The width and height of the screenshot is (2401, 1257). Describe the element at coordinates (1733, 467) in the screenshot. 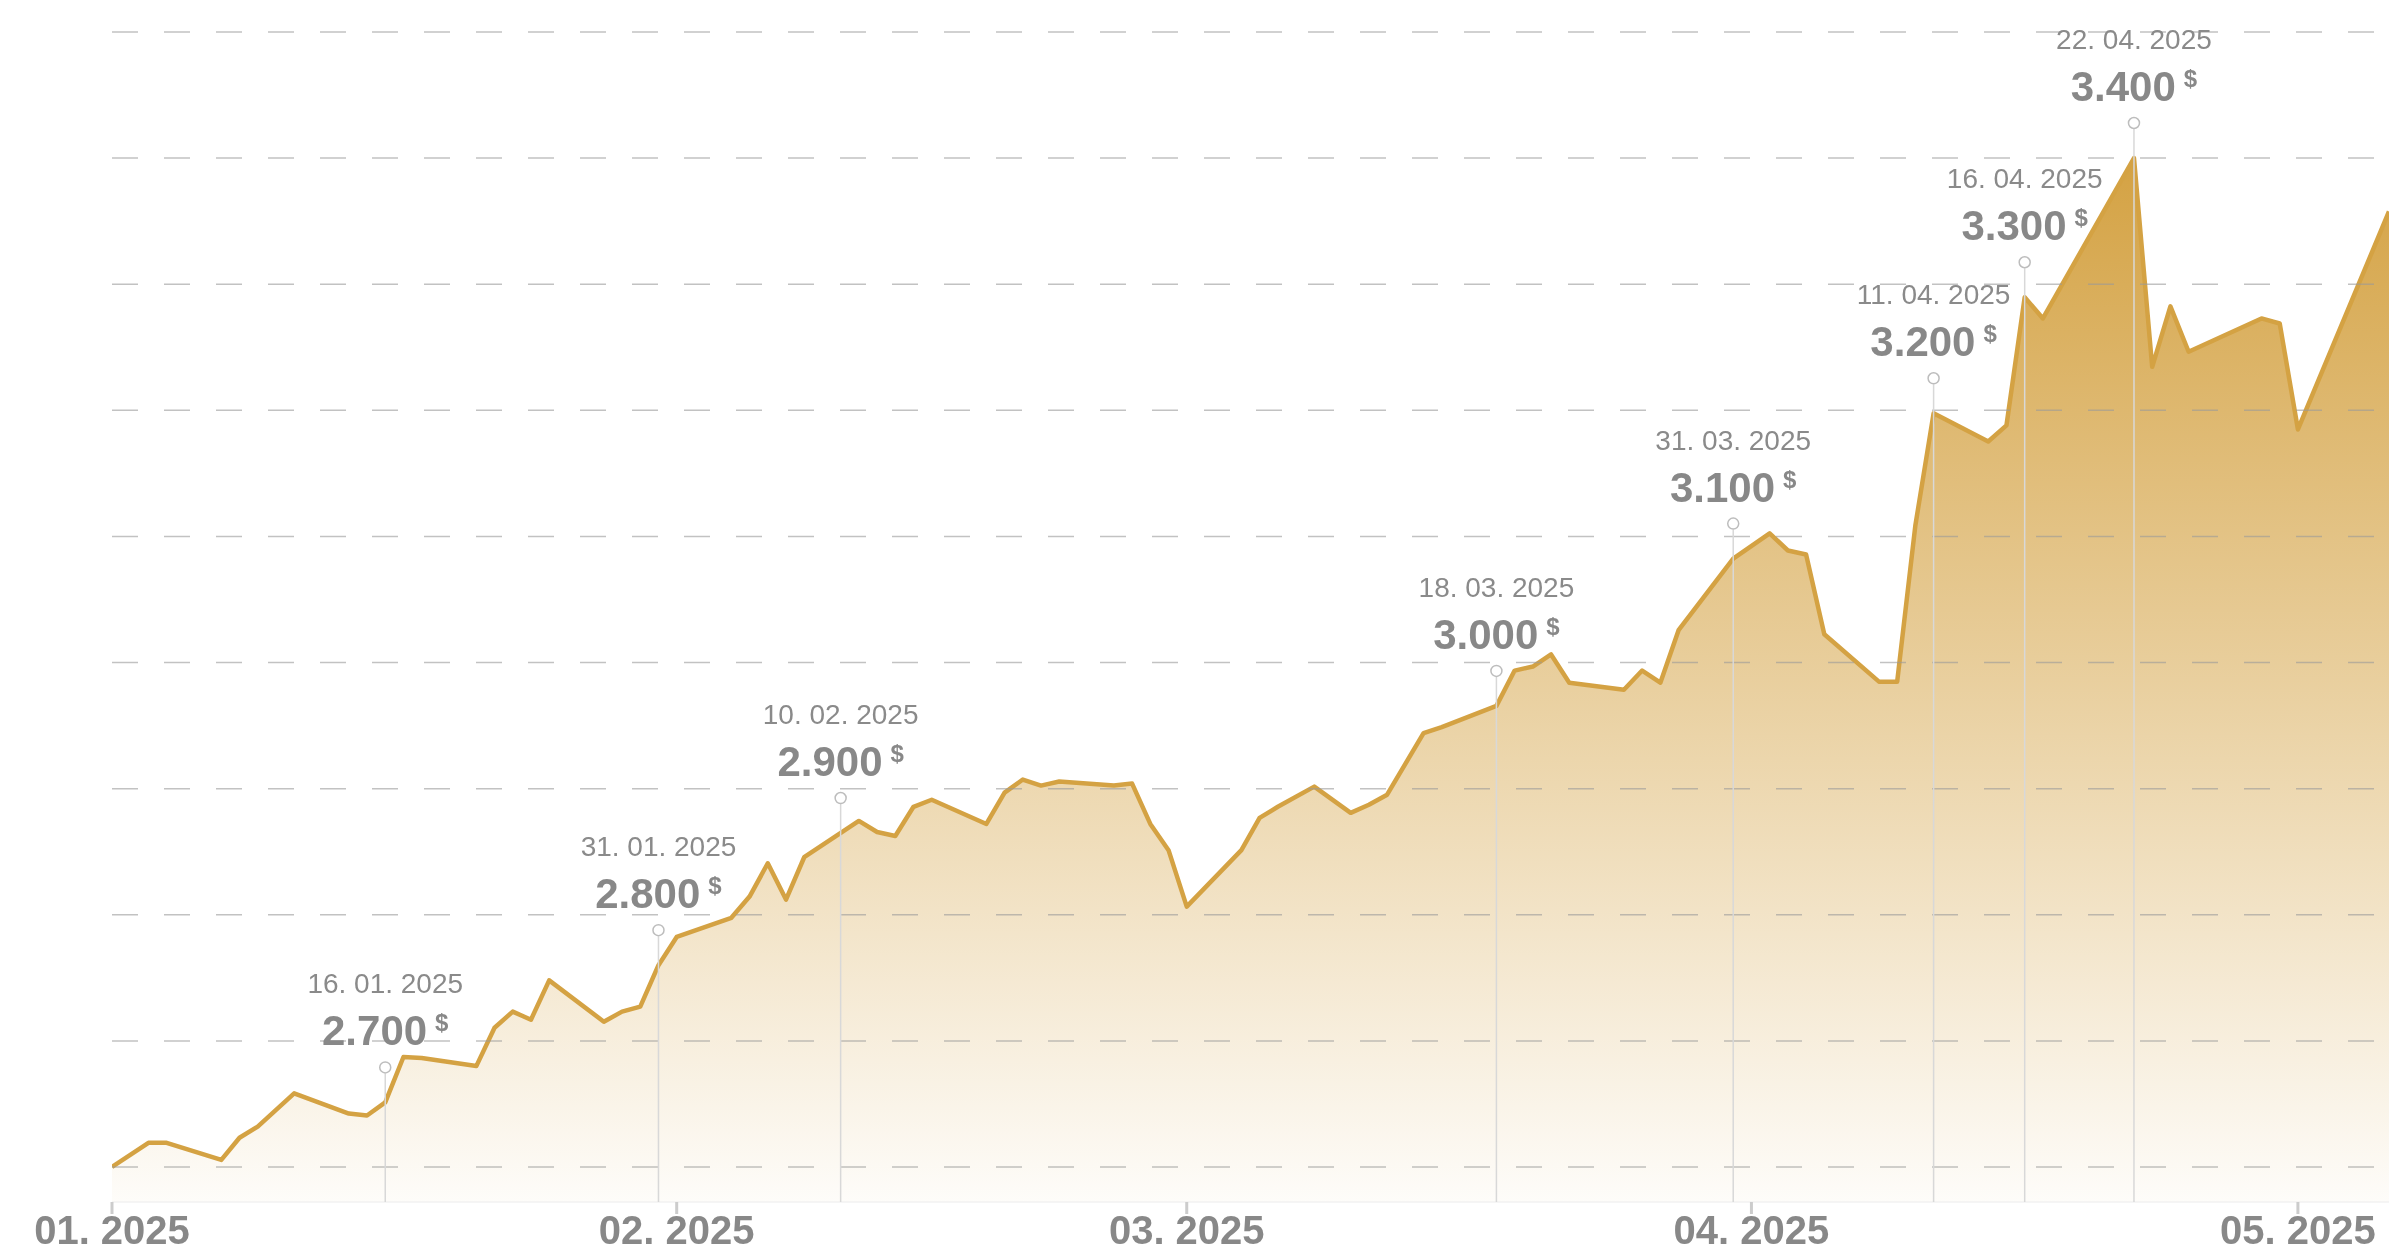

I see `ref-line-label: 31. 03. 2025 3.100 $^{$}$` at that location.